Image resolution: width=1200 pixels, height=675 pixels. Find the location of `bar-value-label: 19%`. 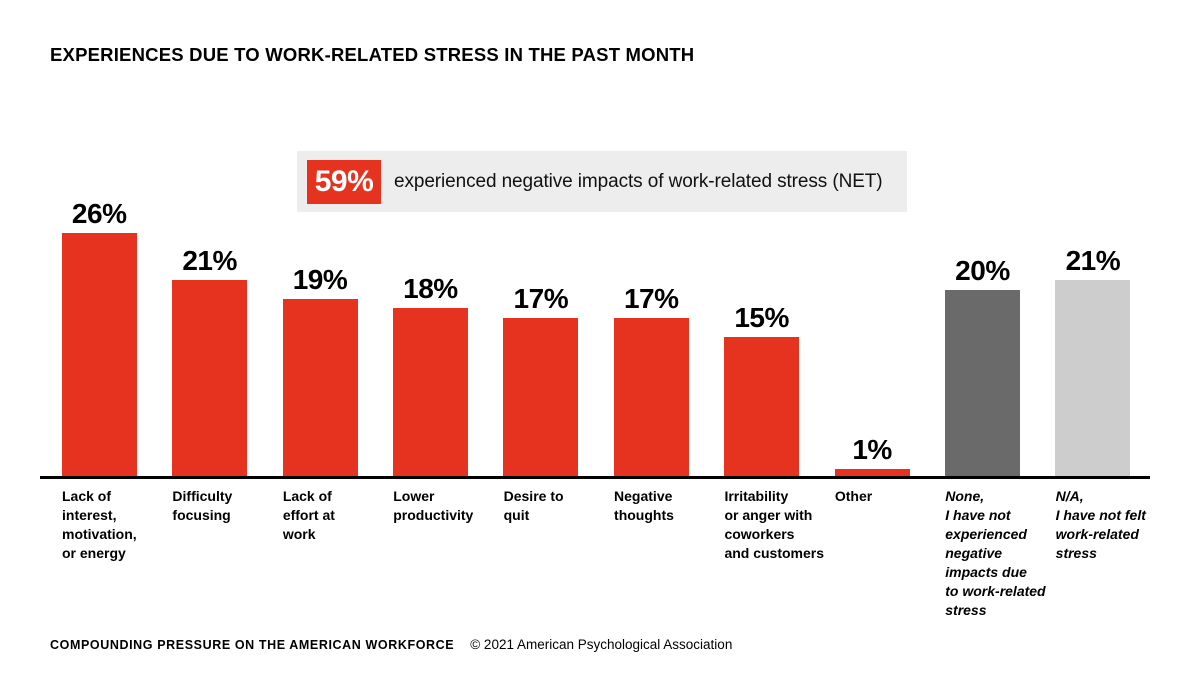

bar-value-label: 19% is located at coordinates (320, 280).